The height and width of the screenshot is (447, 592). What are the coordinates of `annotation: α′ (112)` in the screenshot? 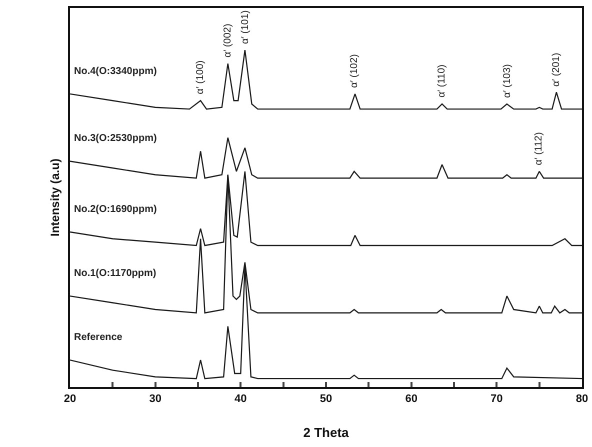 It's located at (538, 149).